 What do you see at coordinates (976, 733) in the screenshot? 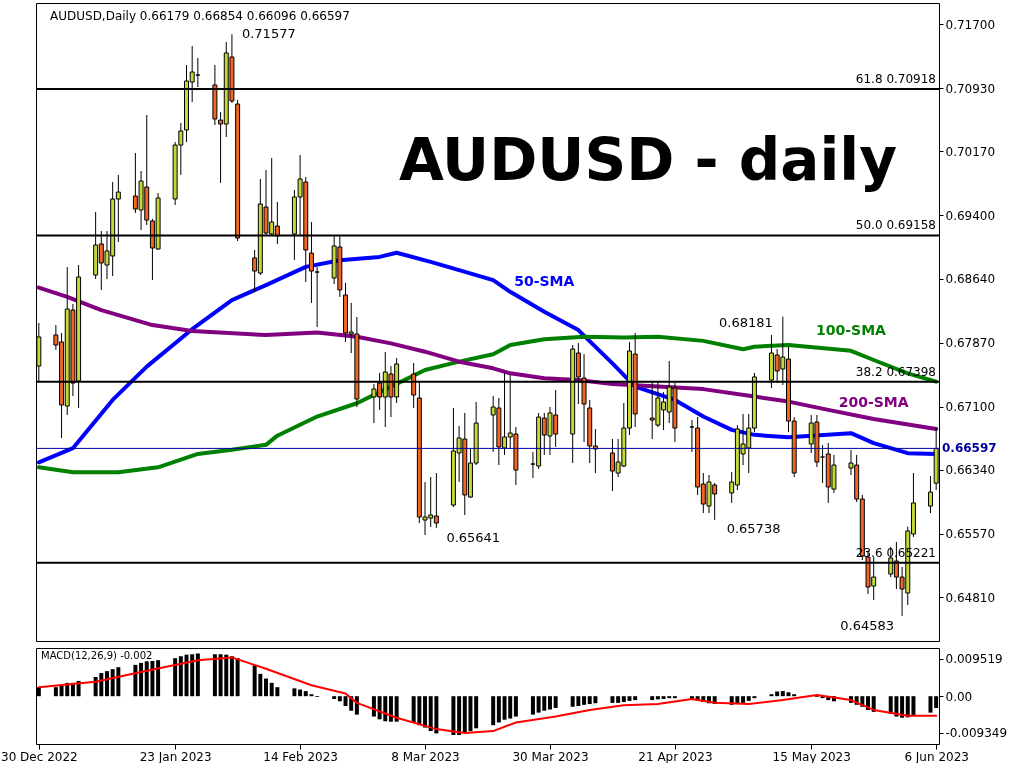
I see `y-tick-label: -0.009349` at bounding box center [976, 733].